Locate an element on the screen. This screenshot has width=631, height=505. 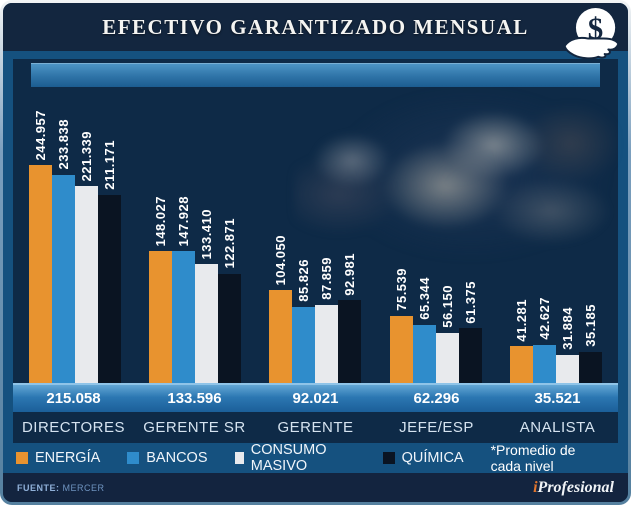
bar-value-label: 56.150 is located at coordinates (447, 306).